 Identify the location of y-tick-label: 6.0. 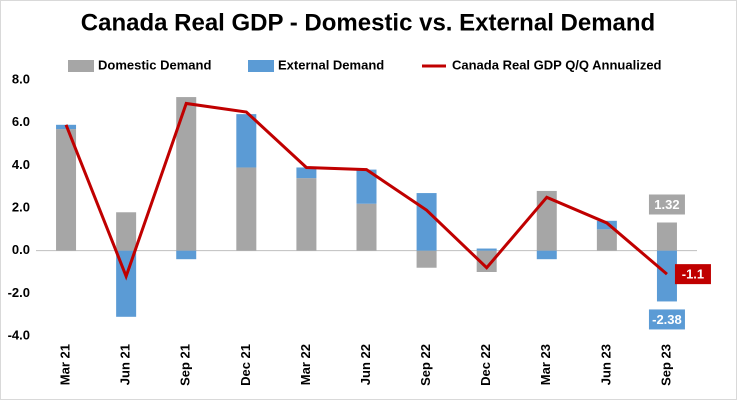
(21, 121).